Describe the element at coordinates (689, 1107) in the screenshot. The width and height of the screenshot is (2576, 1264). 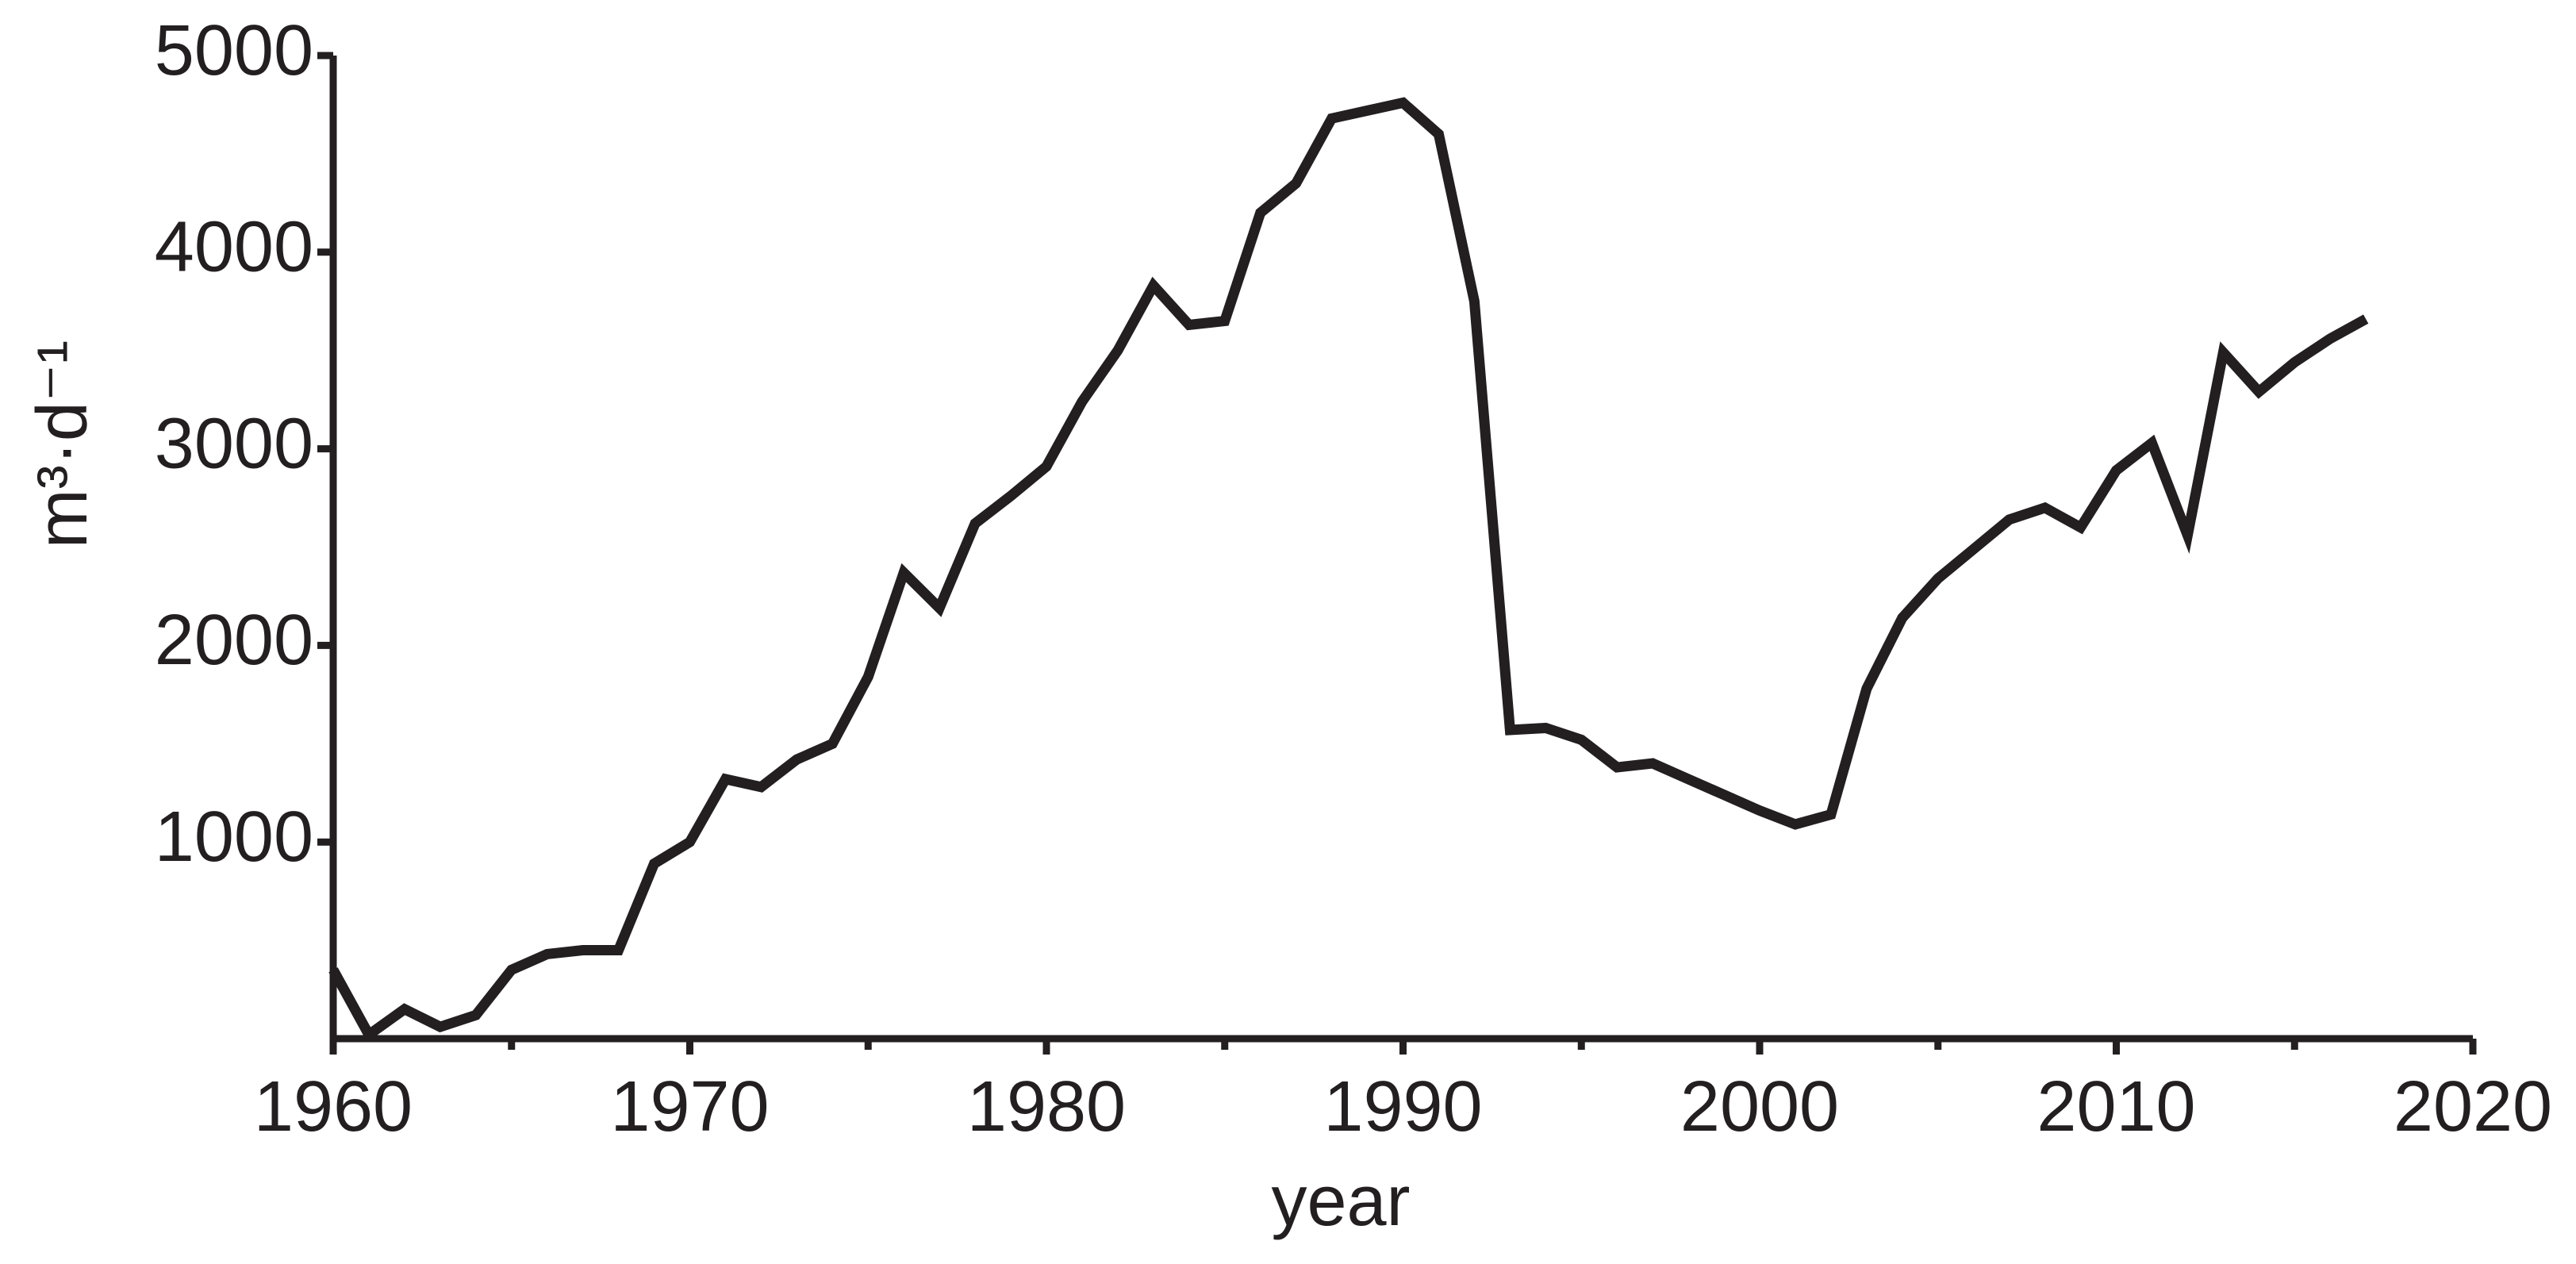
I see `x-tick-label: 1970` at that location.